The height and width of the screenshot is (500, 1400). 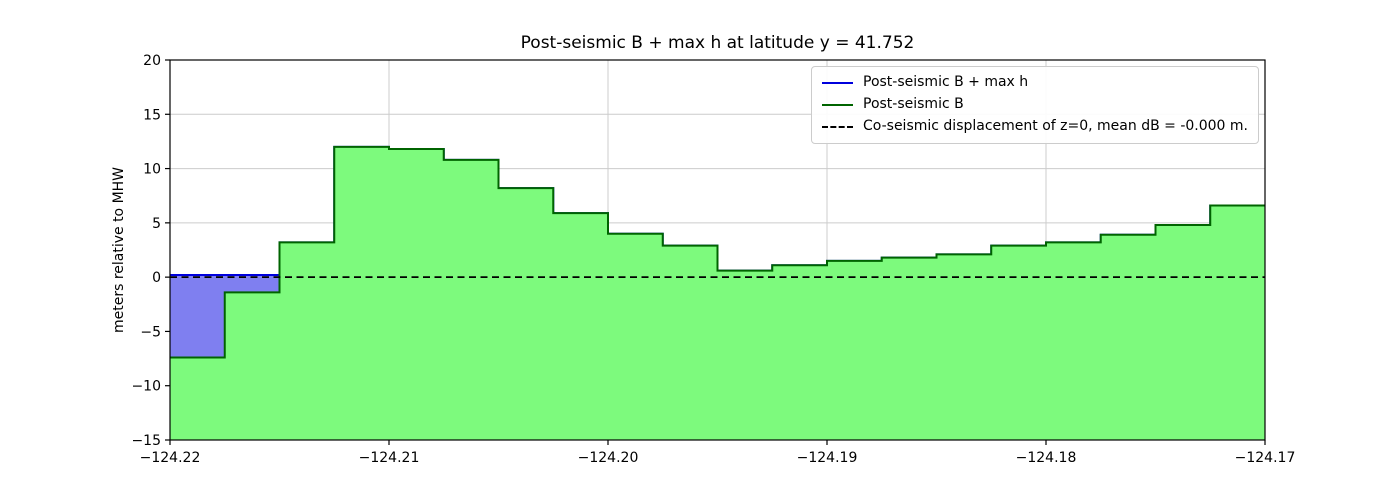 I want to click on svg-text: 20, so click(x=152, y=61).